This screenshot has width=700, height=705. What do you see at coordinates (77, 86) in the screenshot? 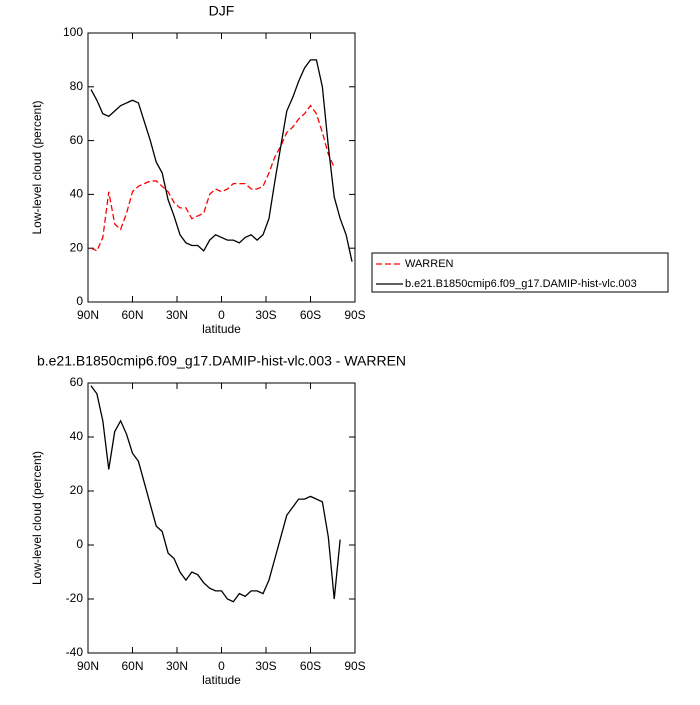
I see `y-tick-label: 80` at bounding box center [77, 86].